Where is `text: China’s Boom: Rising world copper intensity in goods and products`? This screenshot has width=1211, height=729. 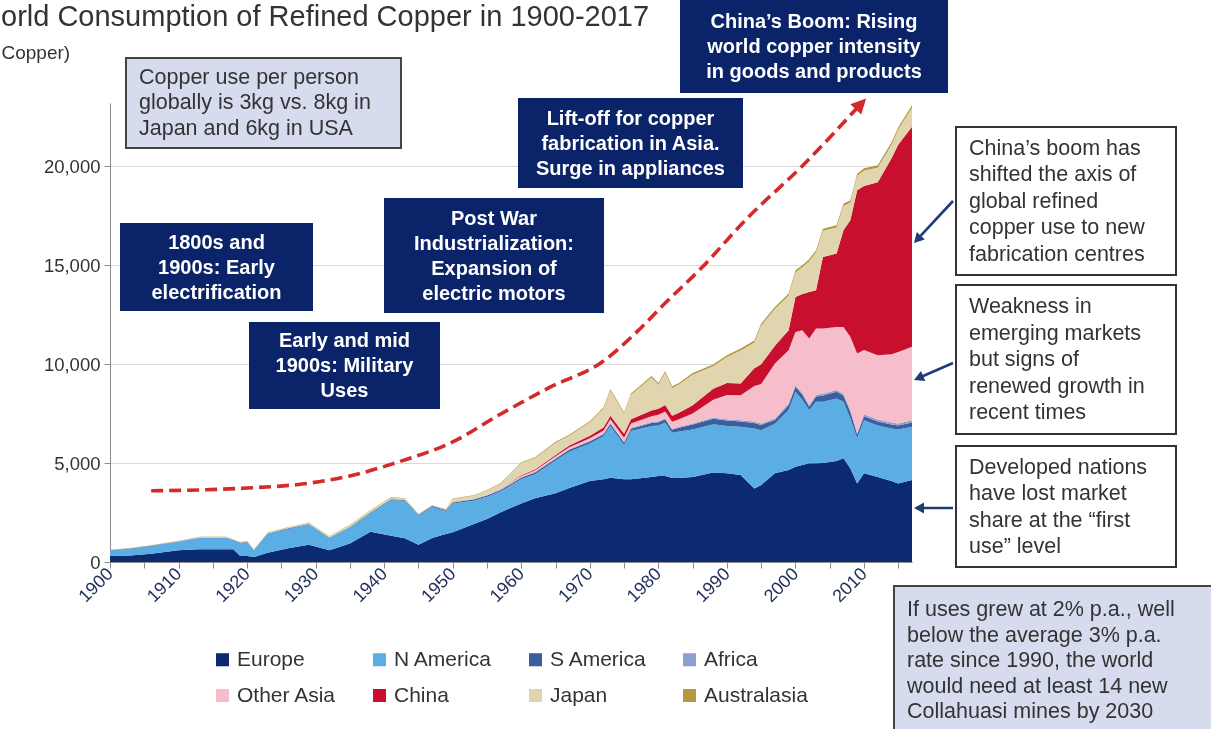
text: China’s Boom: Rising world copper intensity in goods and products is located at coordinates (814, 46).